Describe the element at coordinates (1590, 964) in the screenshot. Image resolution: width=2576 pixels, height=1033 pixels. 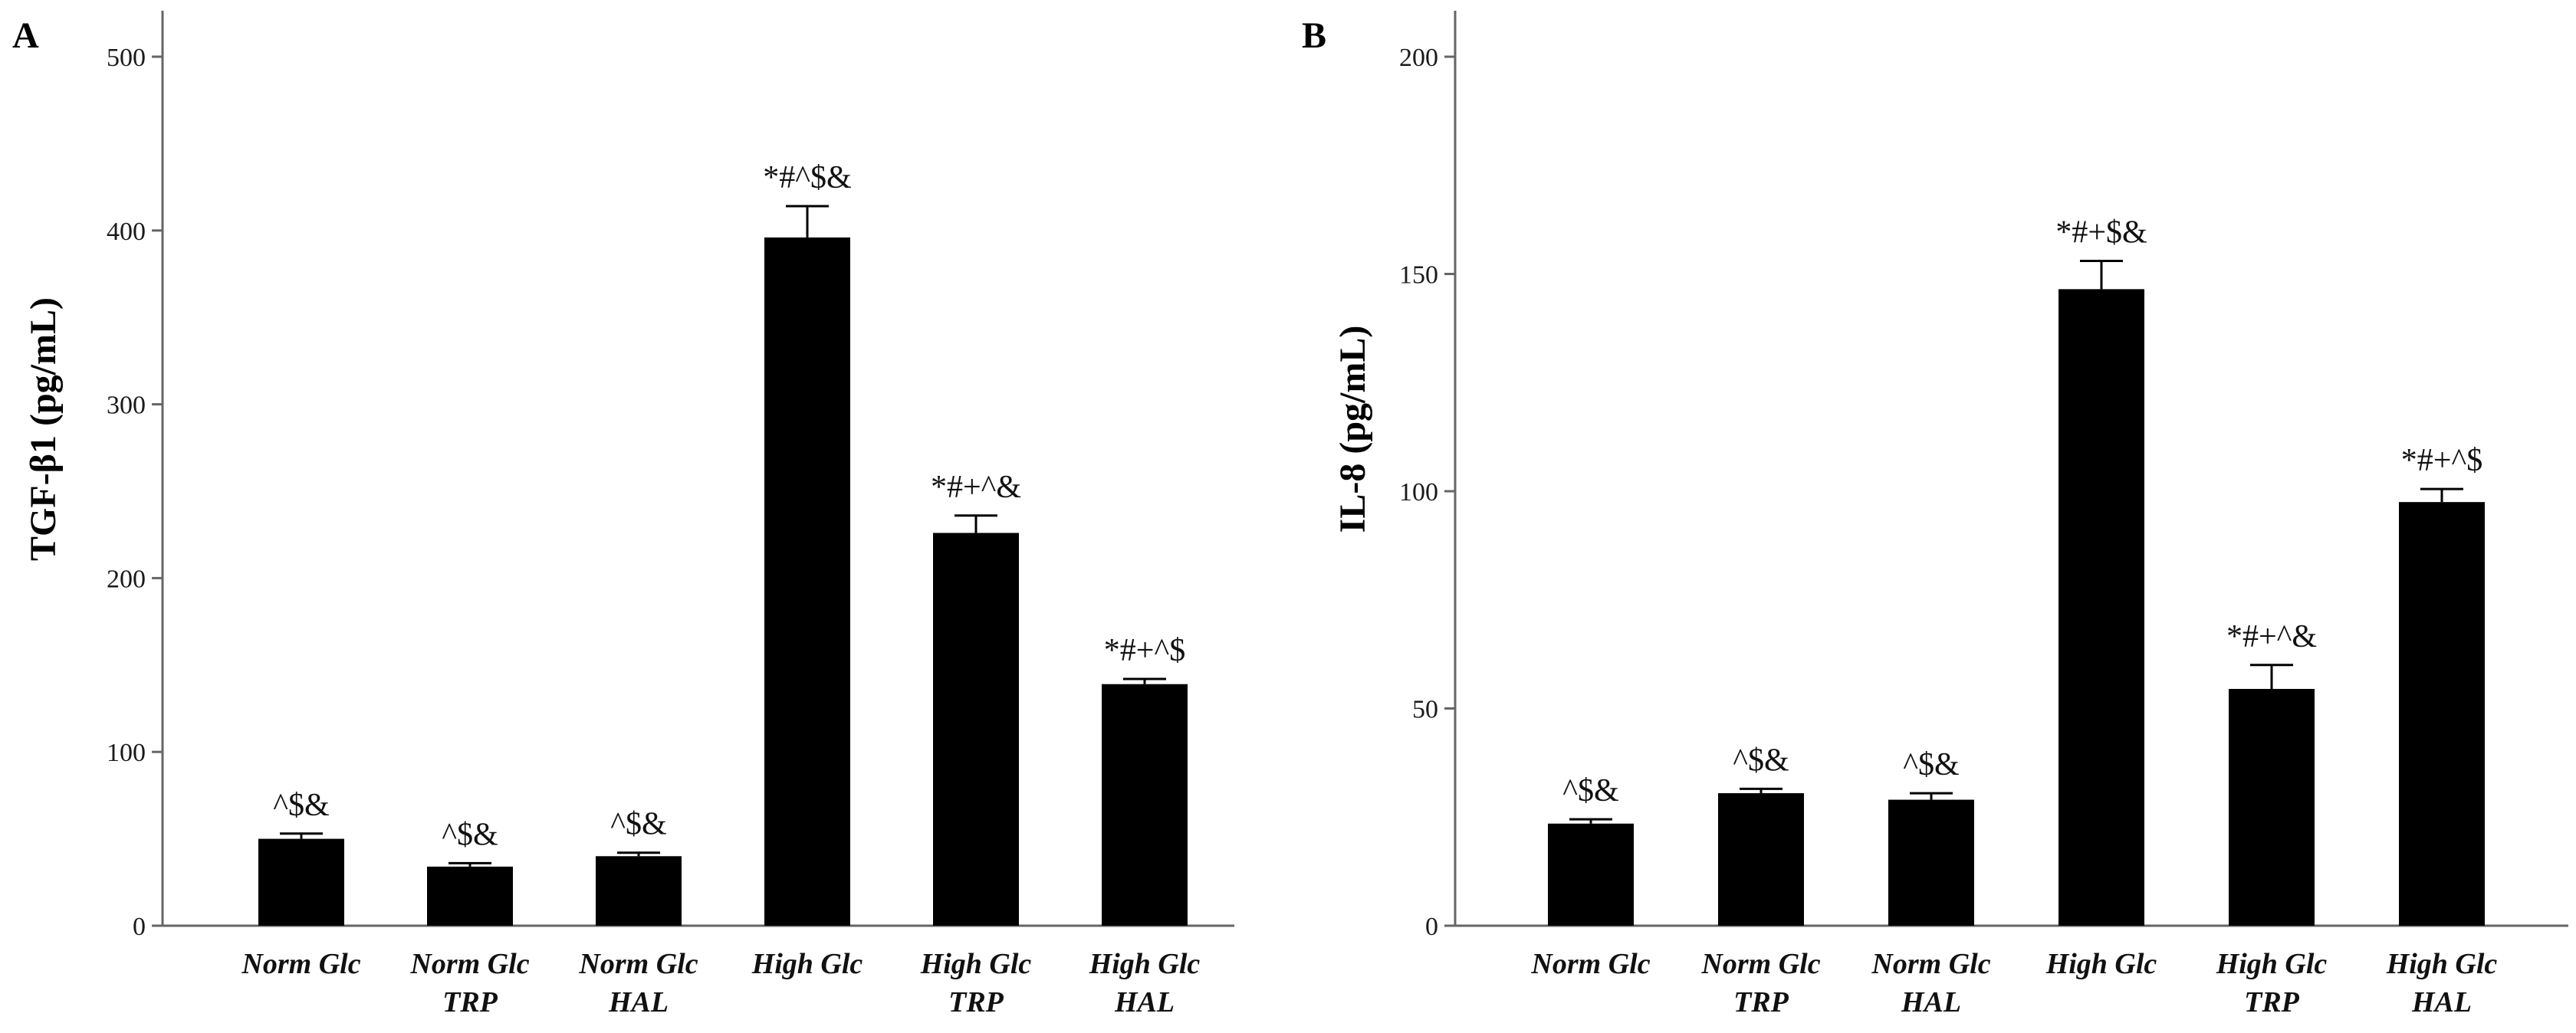
I see `panel-b-category-label-1-line-1: Norm Glc` at that location.